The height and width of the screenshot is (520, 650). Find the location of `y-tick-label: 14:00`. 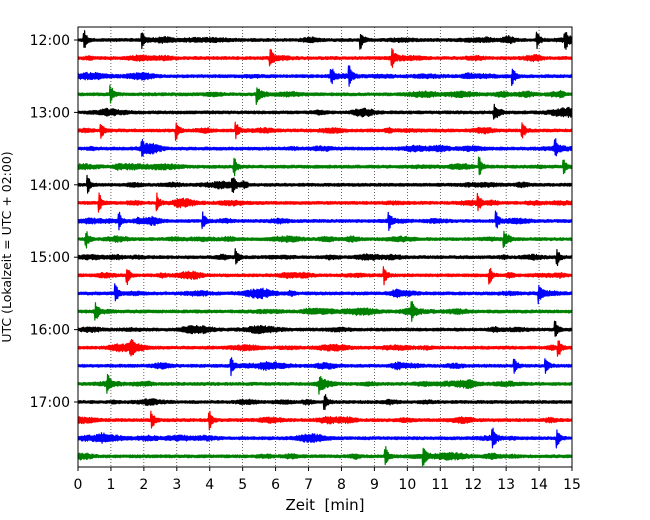

y-tick-label: 14:00 is located at coordinates (50, 186).